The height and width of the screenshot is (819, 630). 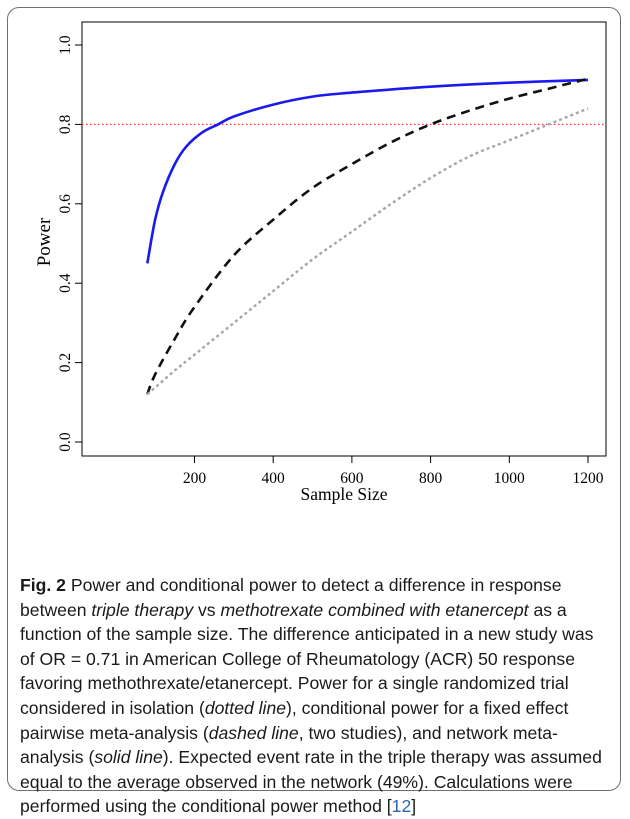 I want to click on caption-emphasis: methotrexate combined with etanercept, so click(x=374, y=609).